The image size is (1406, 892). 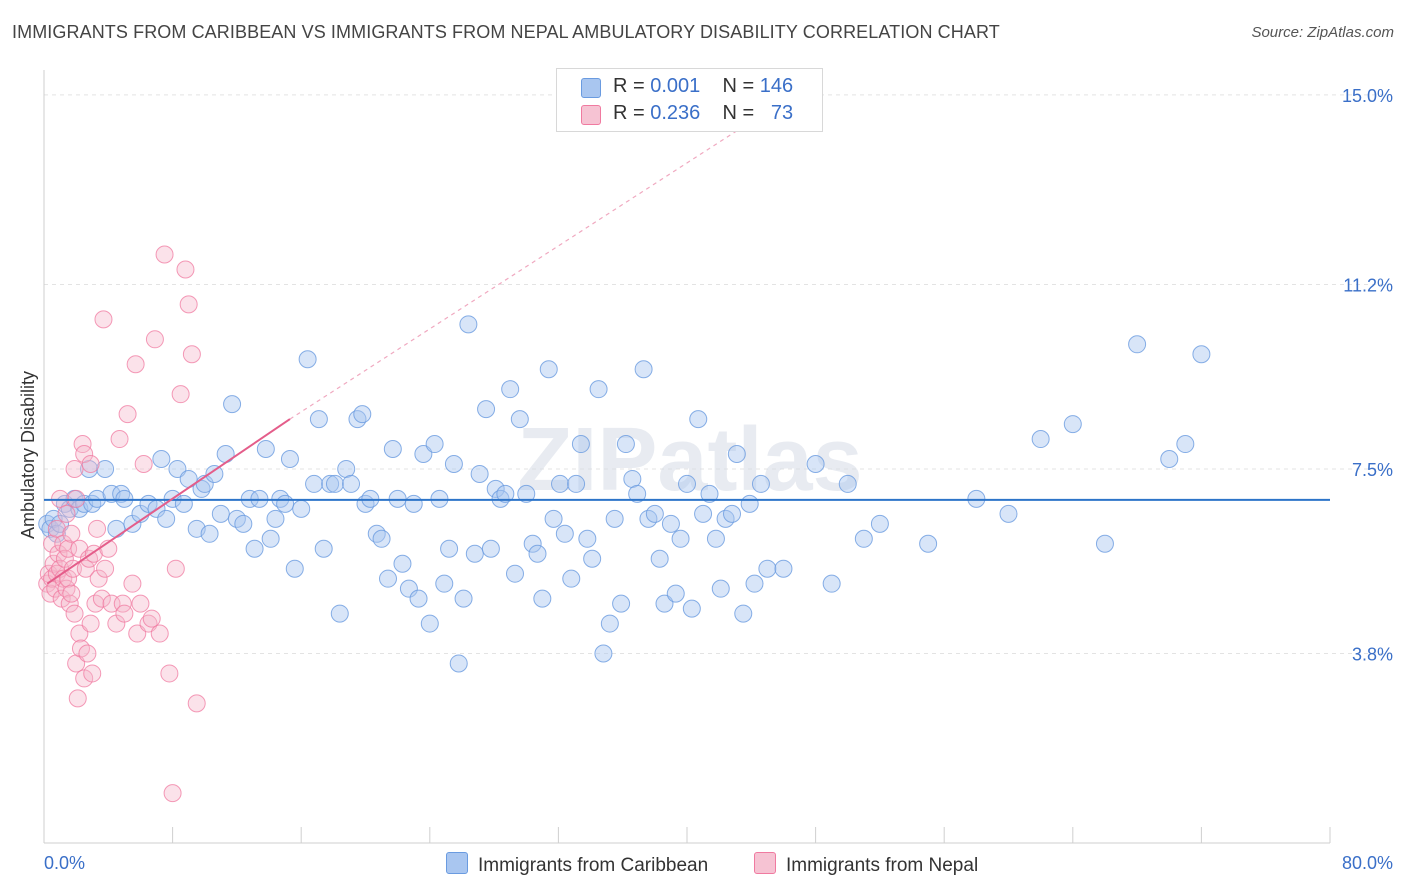 What do you see at coordinates (552, 249) in the screenshot?
I see `nepal-trend-extension` at bounding box center [552, 249].